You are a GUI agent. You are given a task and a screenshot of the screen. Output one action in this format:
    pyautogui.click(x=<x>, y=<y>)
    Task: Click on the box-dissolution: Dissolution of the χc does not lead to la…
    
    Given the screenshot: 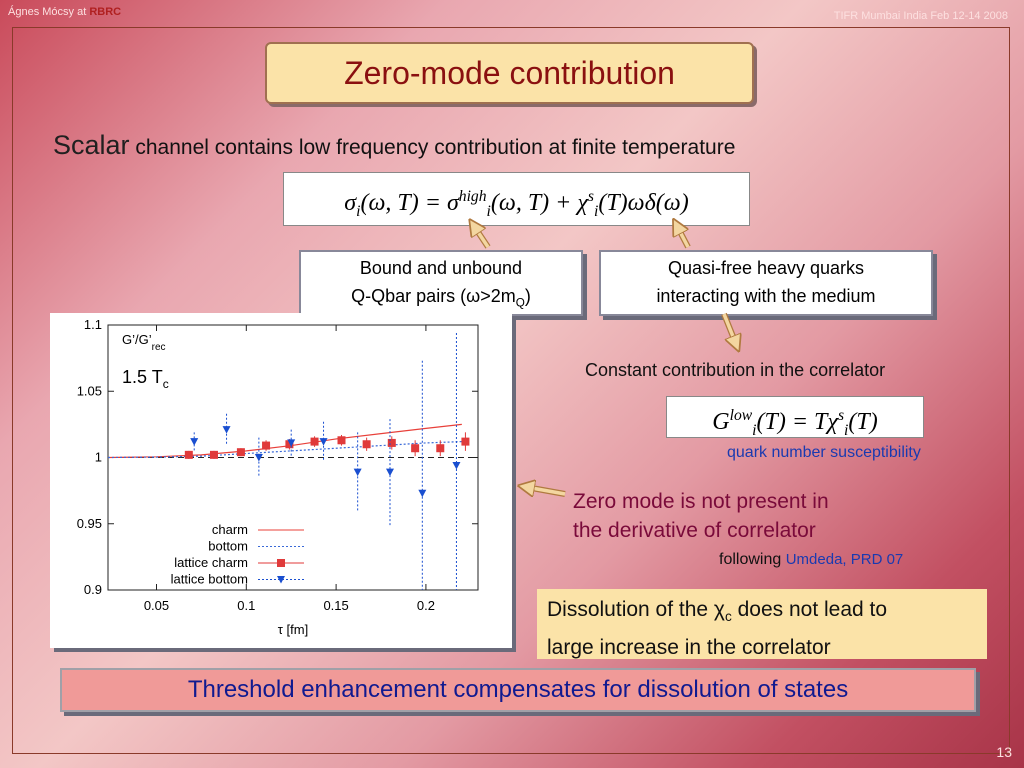 What is the action you would take?
    pyautogui.click(x=762, y=624)
    